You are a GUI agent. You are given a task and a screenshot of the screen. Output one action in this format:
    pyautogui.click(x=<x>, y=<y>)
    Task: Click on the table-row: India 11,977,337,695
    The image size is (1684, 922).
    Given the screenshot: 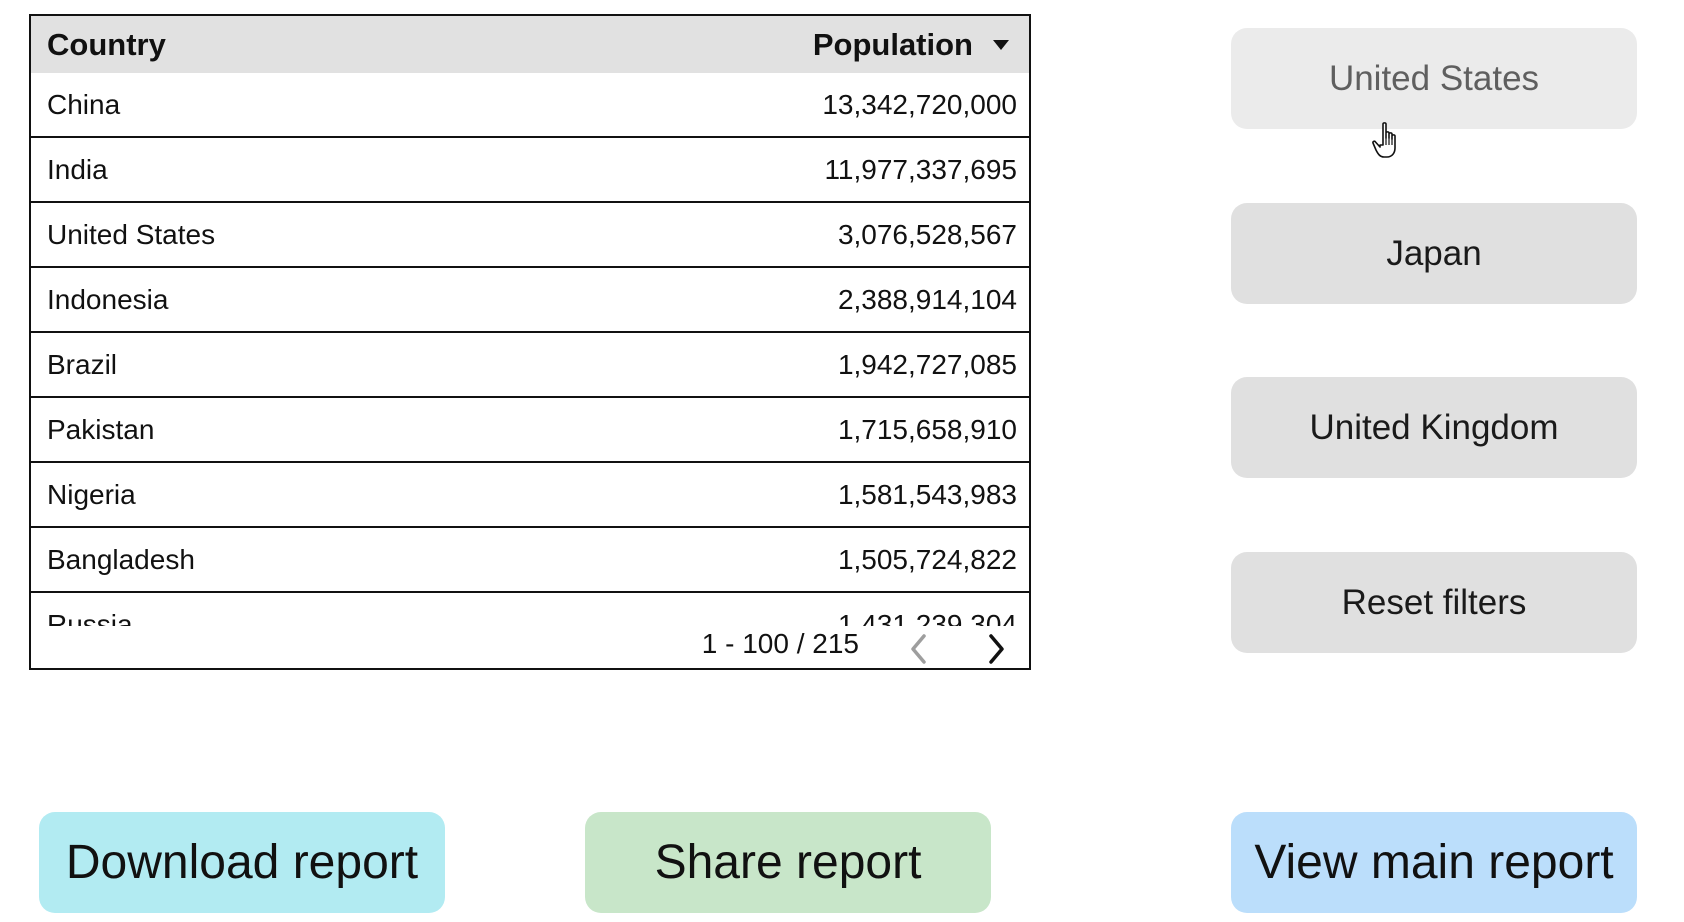 What is the action you would take?
    pyautogui.click(x=530, y=170)
    